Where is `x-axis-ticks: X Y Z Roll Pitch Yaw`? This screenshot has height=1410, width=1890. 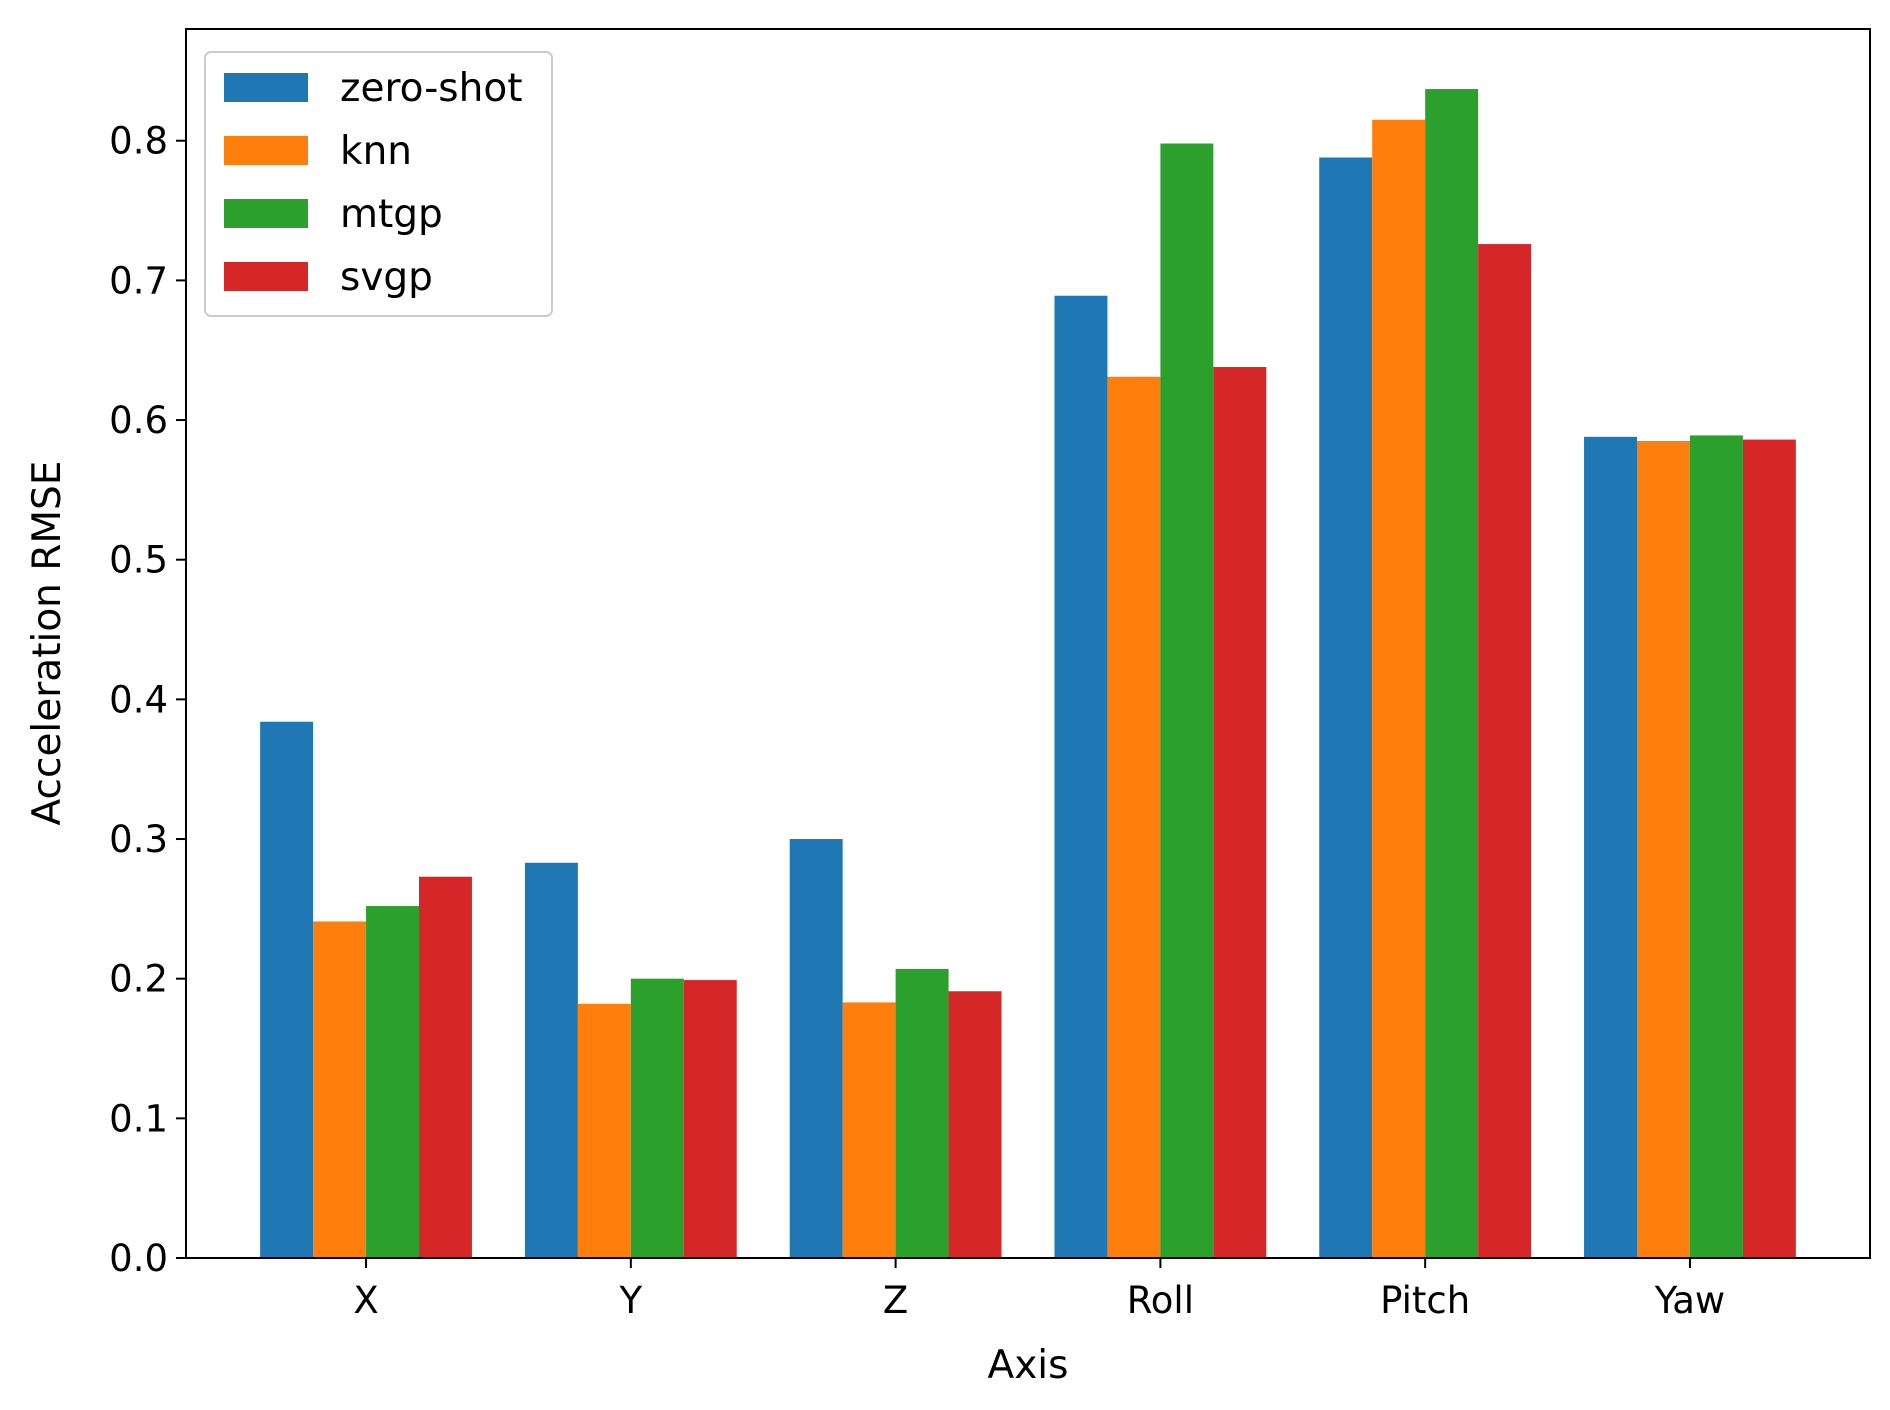
x-axis-ticks: X Y Z Roll Pitch Yaw is located at coordinates (1039, 1290).